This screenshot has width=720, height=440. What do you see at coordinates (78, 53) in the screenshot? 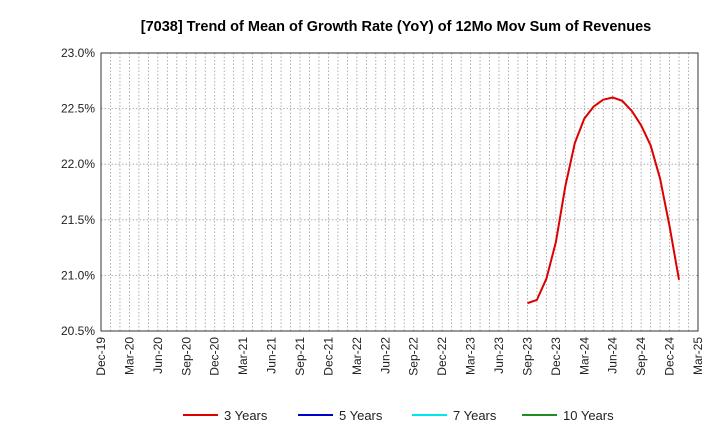
I see `y-tick-label: 23.0%` at bounding box center [78, 53].